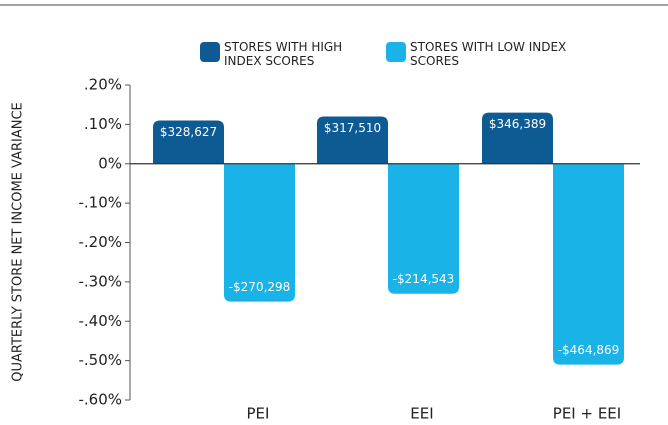 This screenshot has width=668, height=425. I want to click on bar-value-label: $317,510, so click(352, 128).